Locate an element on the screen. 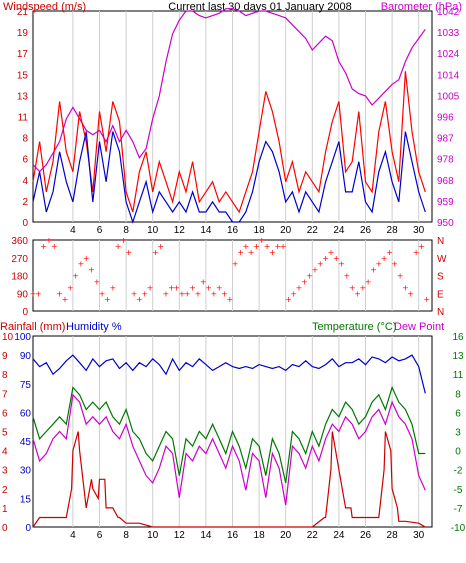 The width and height of the screenshot is (466, 563). windspeed-tick-label: 4 is located at coordinates (25, 181).